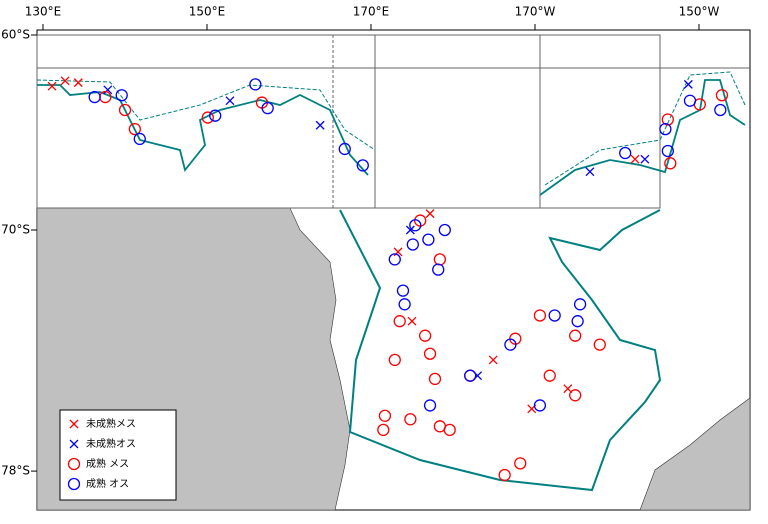 The width and height of the screenshot is (768, 524). Describe the element at coordinates (111, 443) in the screenshot. I see `legend-label: 未成熟オス` at that location.